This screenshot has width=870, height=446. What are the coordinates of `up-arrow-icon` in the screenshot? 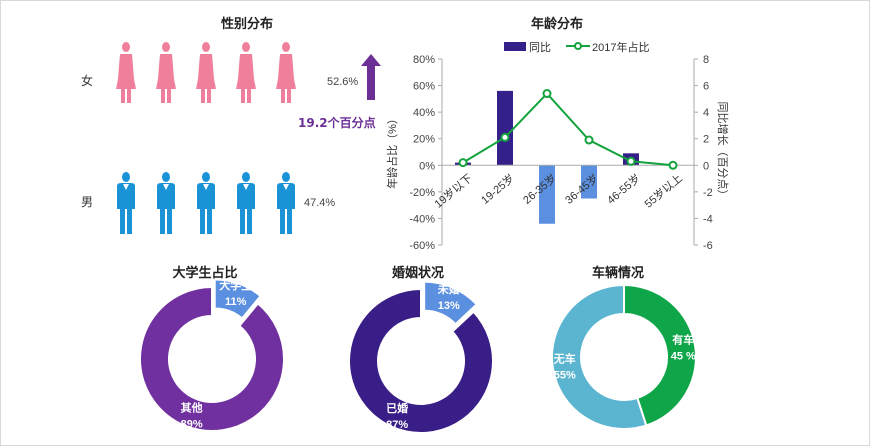 It's located at (371, 77).